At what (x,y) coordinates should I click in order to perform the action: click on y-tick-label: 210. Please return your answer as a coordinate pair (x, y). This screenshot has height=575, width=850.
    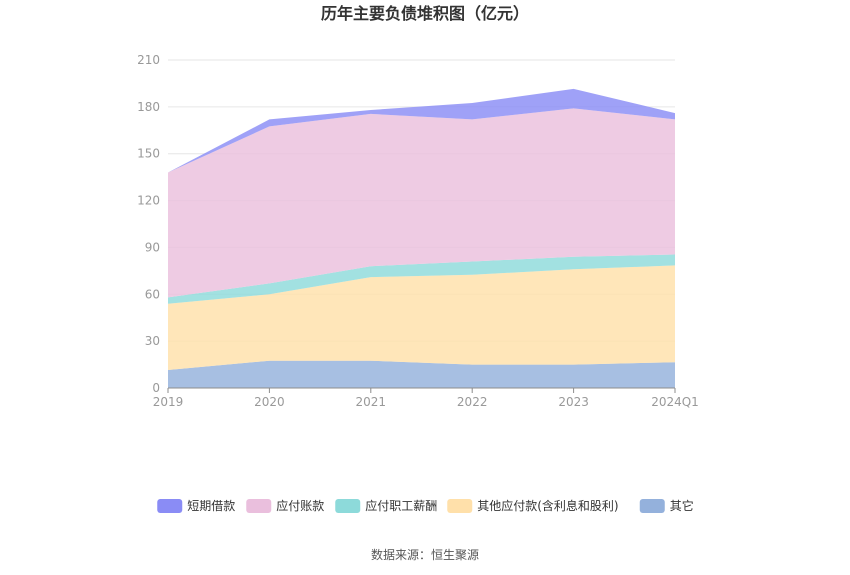
    Looking at the image, I should click on (148, 60).